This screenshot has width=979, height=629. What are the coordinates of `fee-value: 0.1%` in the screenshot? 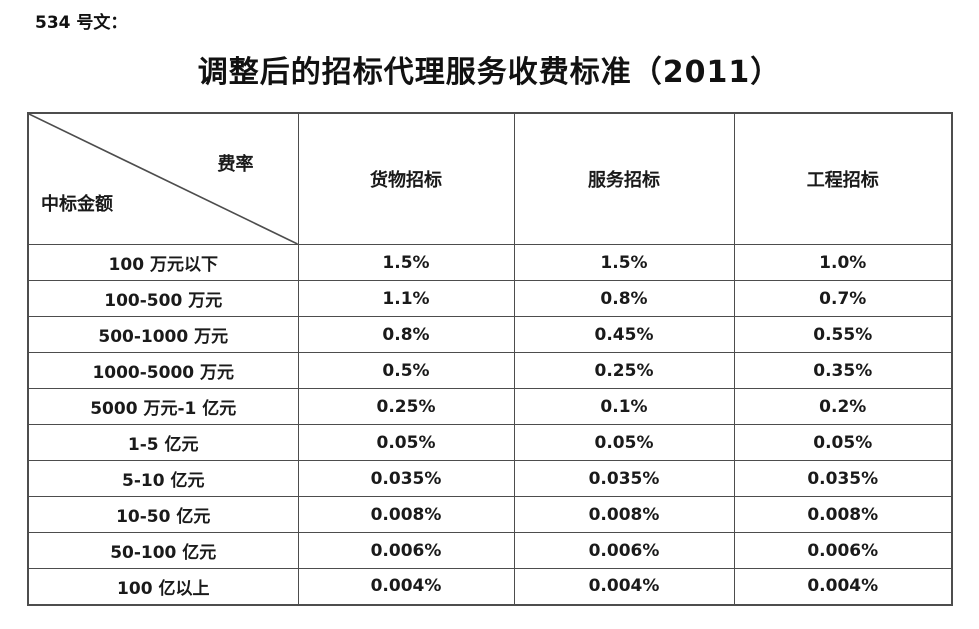 It's located at (624, 406).